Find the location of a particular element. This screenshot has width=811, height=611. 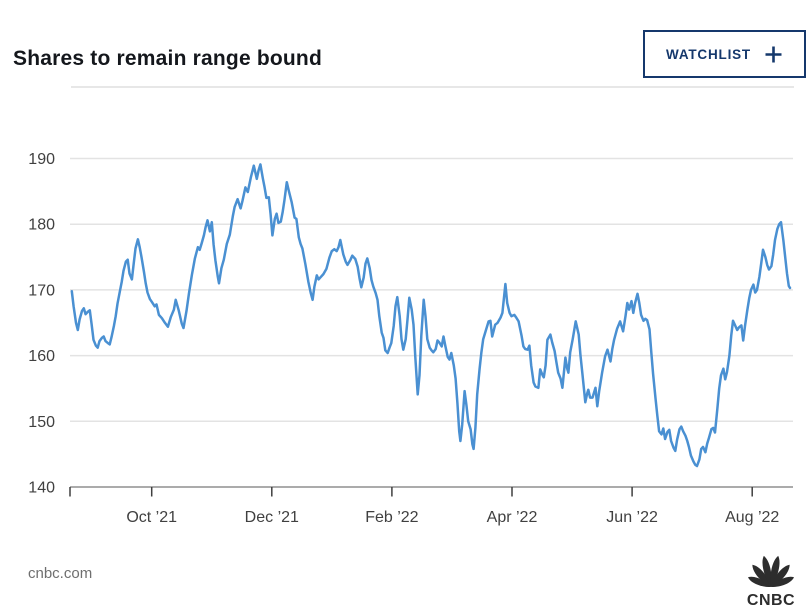

cnbc-logo: CNBC is located at coordinates (771, 577).